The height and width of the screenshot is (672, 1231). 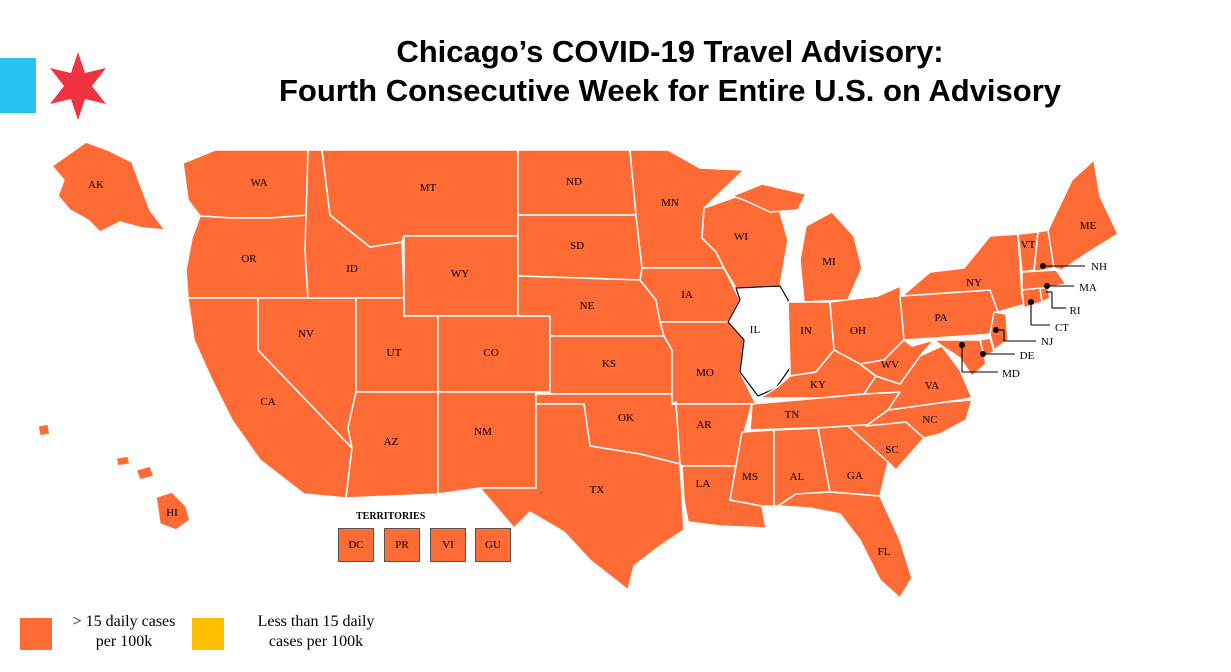 I want to click on state-wa, so click(x=245, y=184).